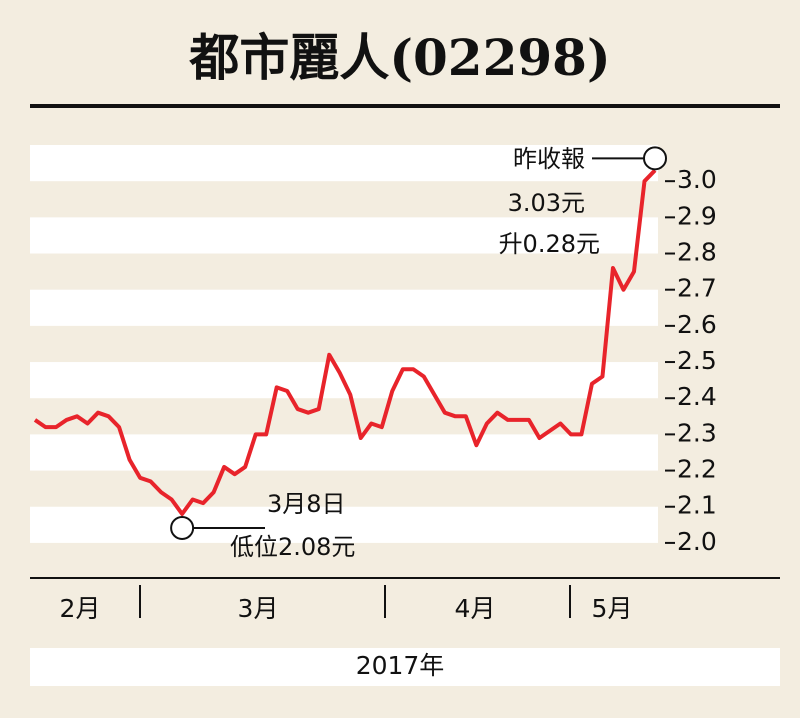 The width and height of the screenshot is (800, 718). I want to click on chart-title: 都市麗人(02298), so click(399, 57).